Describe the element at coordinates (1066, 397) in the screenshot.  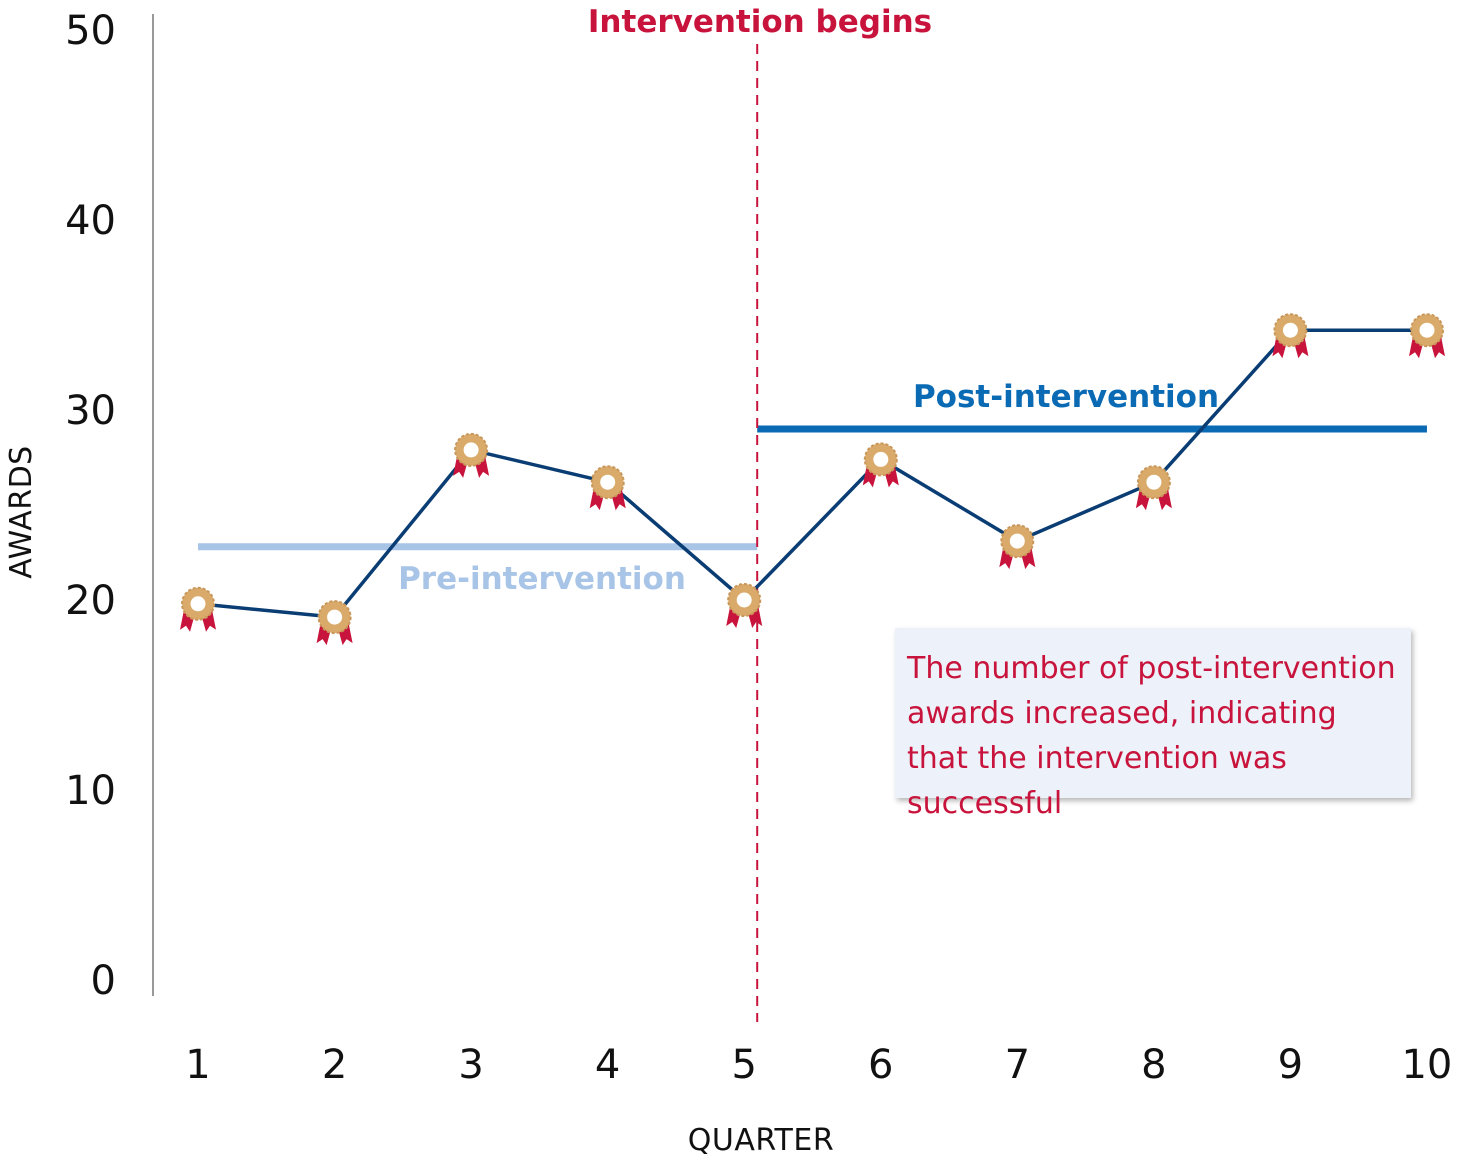
I see `post-intervention-label: Post-intervention` at that location.